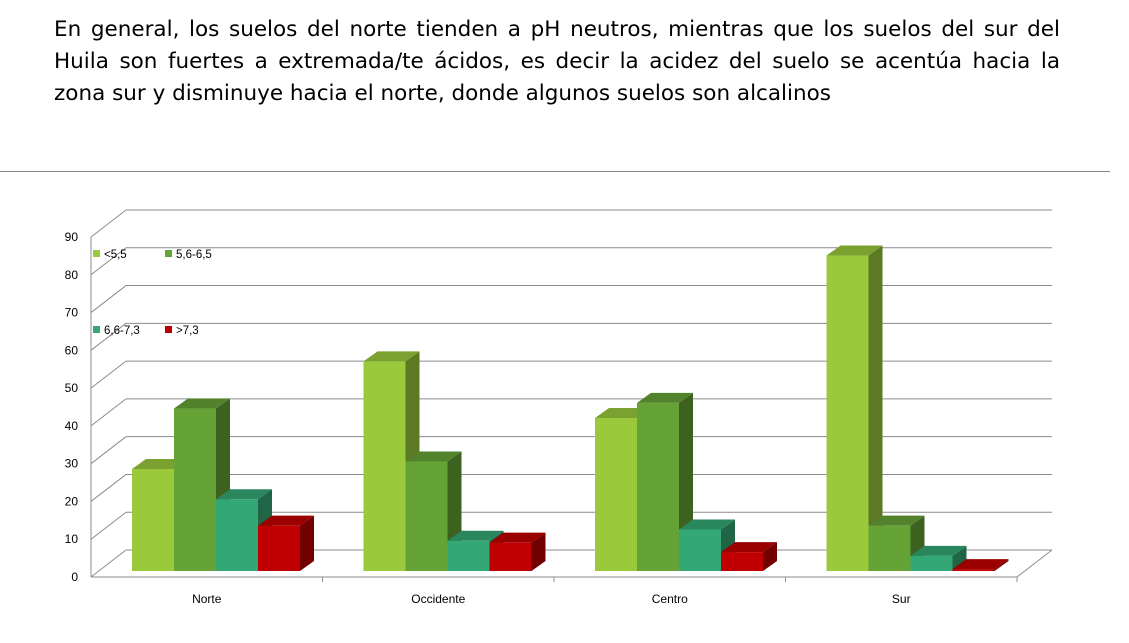  Describe the element at coordinates (72, 539) in the screenshot. I see `y-tick-label: 10` at that location.